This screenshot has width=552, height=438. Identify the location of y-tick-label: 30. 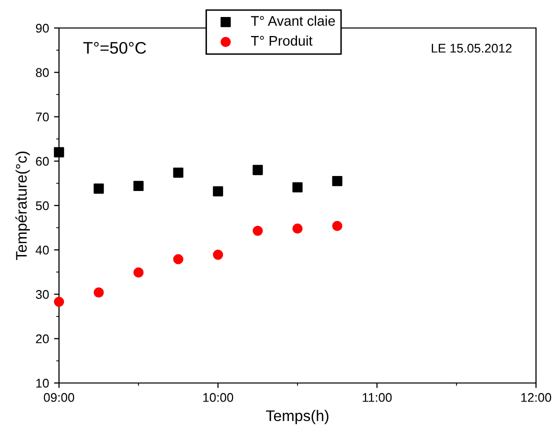
(42, 294).